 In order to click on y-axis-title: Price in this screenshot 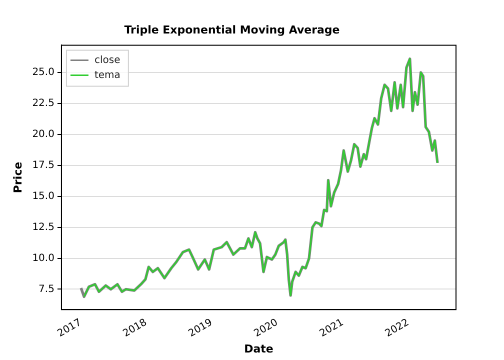, I will do `click(17, 178)`.